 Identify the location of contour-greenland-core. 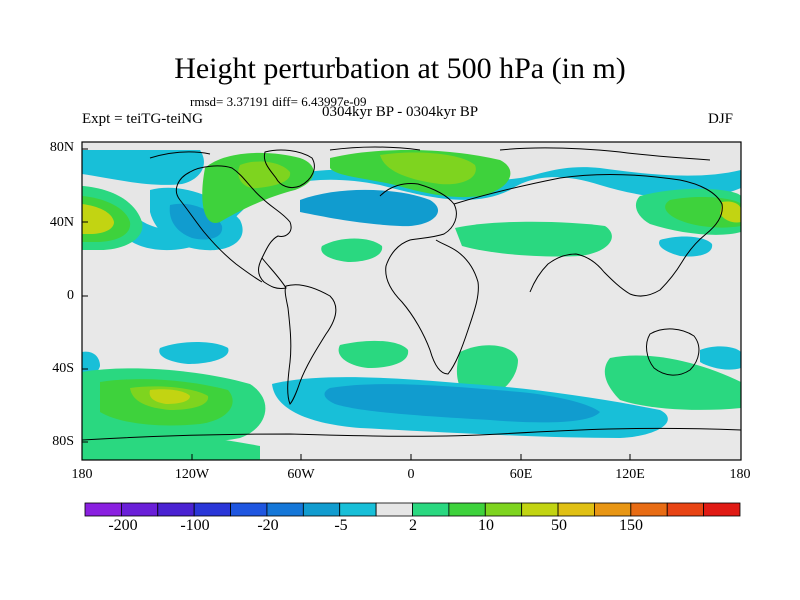
(264, 175).